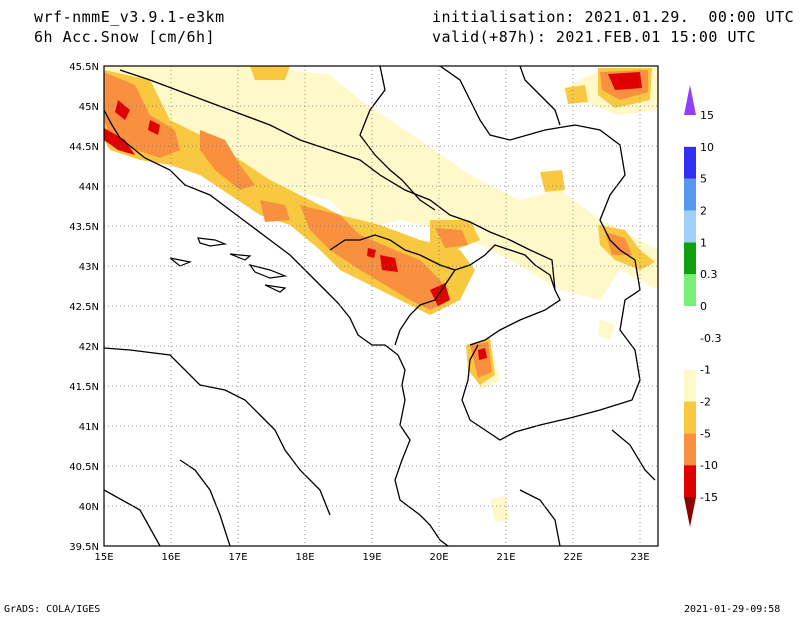 Image resolution: width=800 pixels, height=618 pixels. What do you see at coordinates (732, 609) in the screenshot?
I see `footer-right: 2021-01-29-09:58` at bounding box center [732, 609].